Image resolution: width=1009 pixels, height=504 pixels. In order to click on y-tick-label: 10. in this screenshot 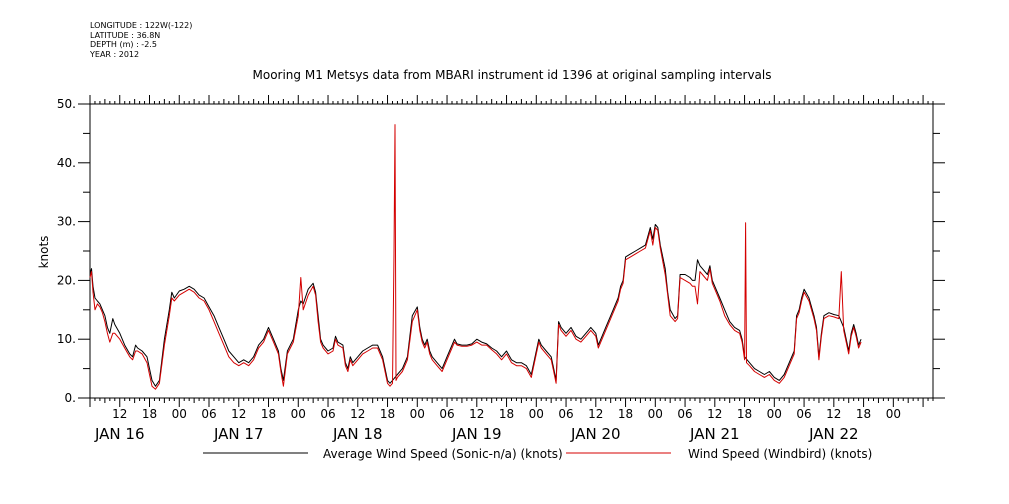, I will do `click(66, 339)`.